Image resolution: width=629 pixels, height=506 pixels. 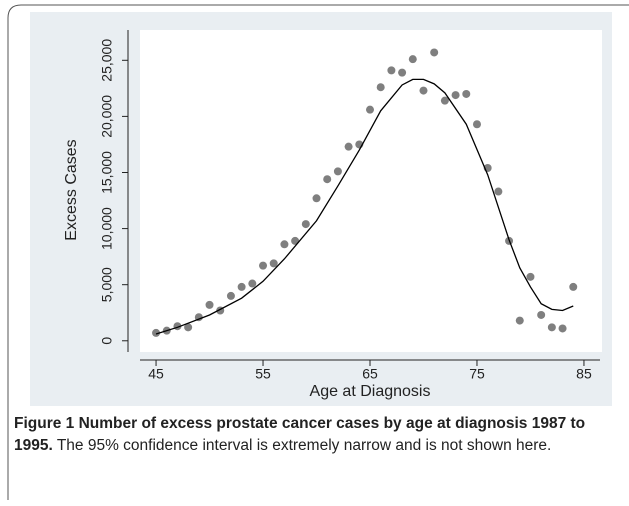 What do you see at coordinates (370, 391) in the screenshot?
I see `x-axis-title: Age at Diagnosis` at bounding box center [370, 391].